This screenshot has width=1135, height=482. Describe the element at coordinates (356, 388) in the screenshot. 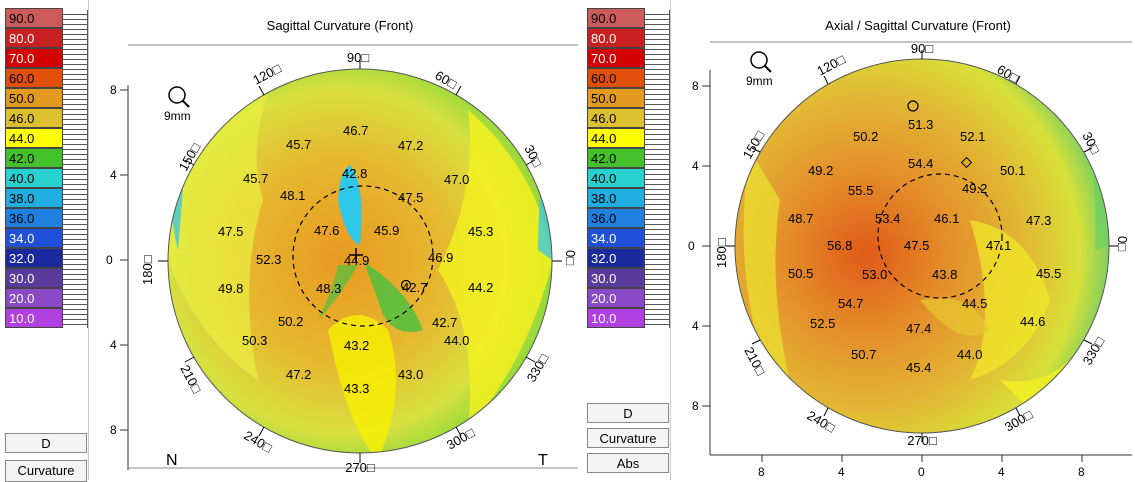

I see `map-value: 43.3` at that location.